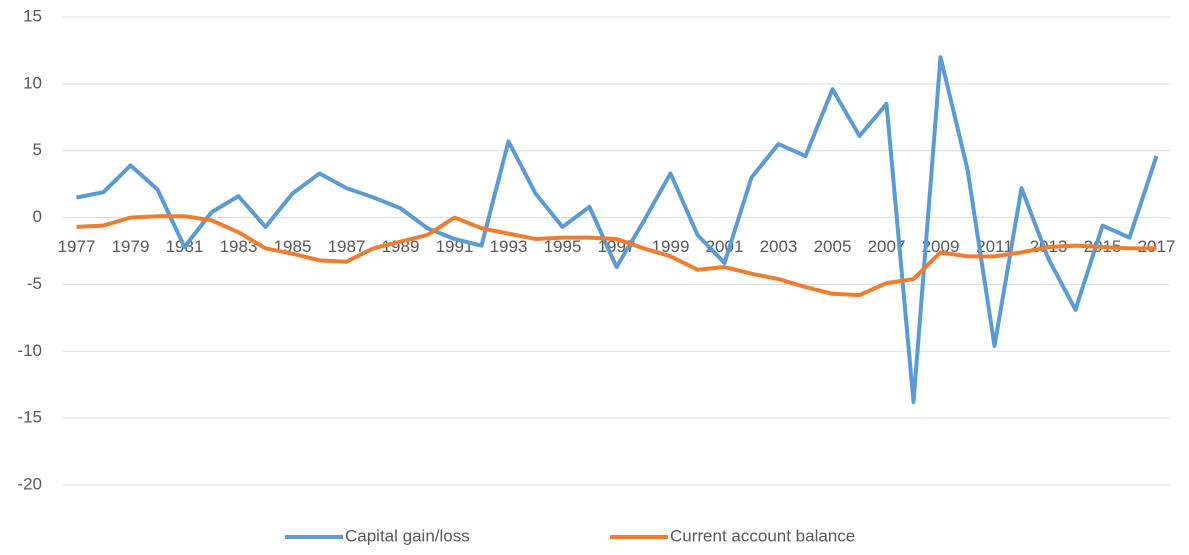 The height and width of the screenshot is (555, 1189). I want to click on y-tick-label: -10, so click(29, 350).